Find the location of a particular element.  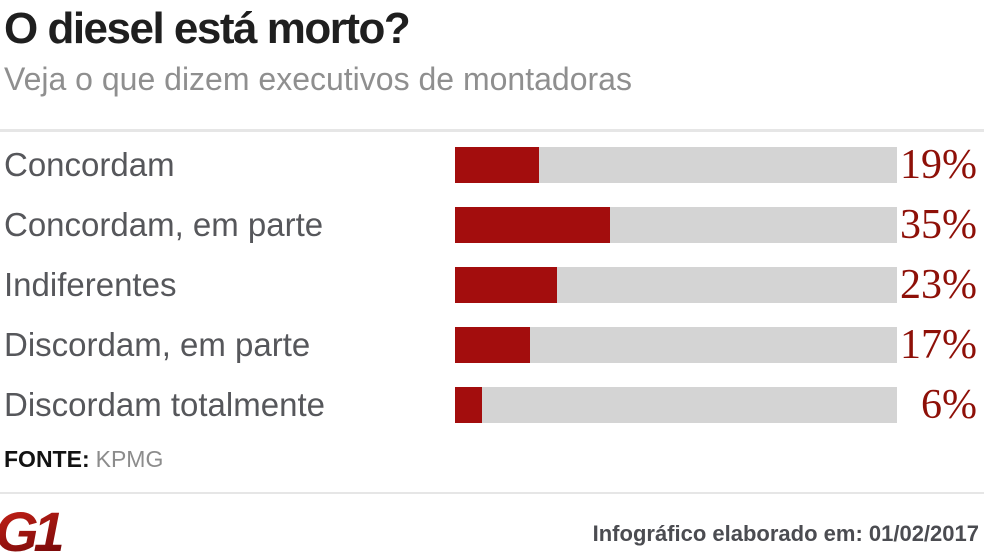

g1-logo: G1 is located at coordinates (34, 529).